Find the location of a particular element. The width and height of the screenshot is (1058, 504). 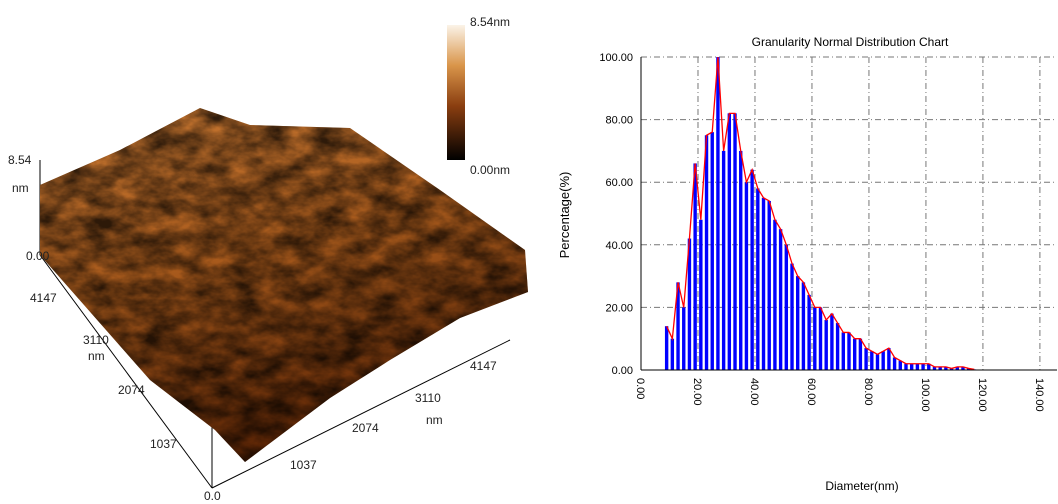

y-tick: 2074 is located at coordinates (131, 390).